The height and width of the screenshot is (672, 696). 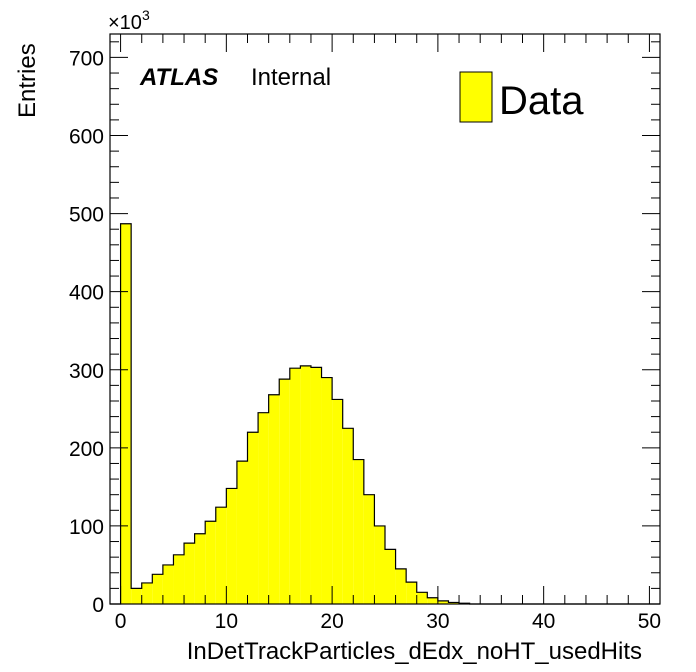 I want to click on x-axis-title: InDetTrackParticles_dEdx_noHT_usedHits, so click(x=414, y=651).